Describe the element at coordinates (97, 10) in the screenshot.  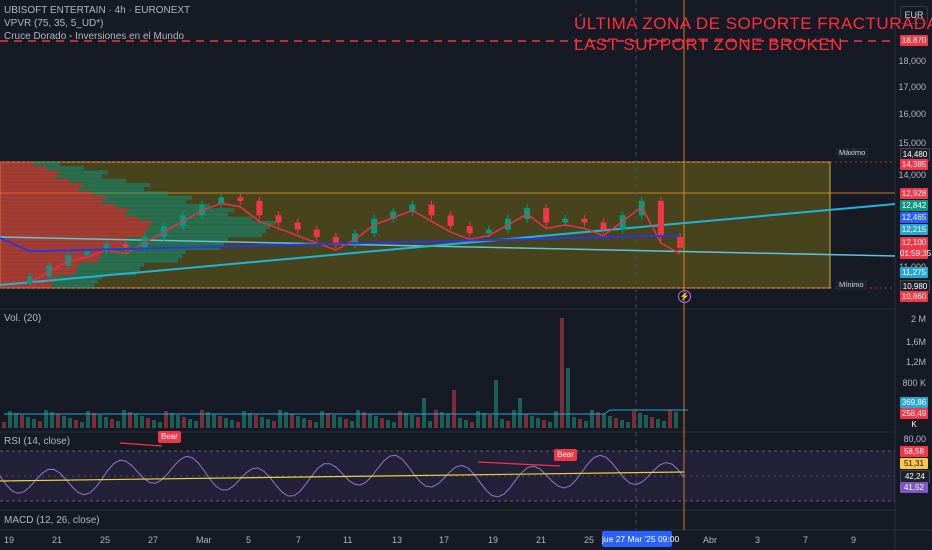
I see `symbol-legend: UBISOFT ENTERTAIN · 4h · EURONEXT` at that location.